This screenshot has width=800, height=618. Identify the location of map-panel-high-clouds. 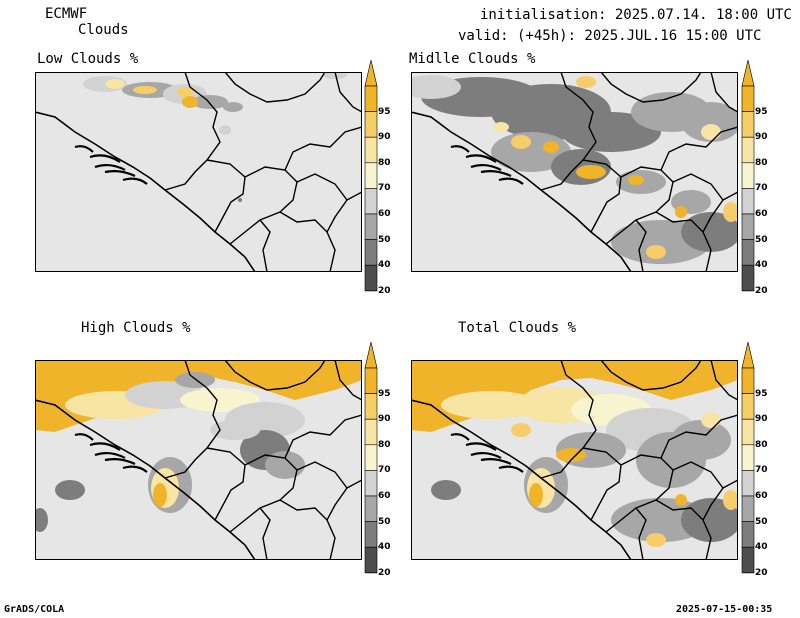
(198, 460).